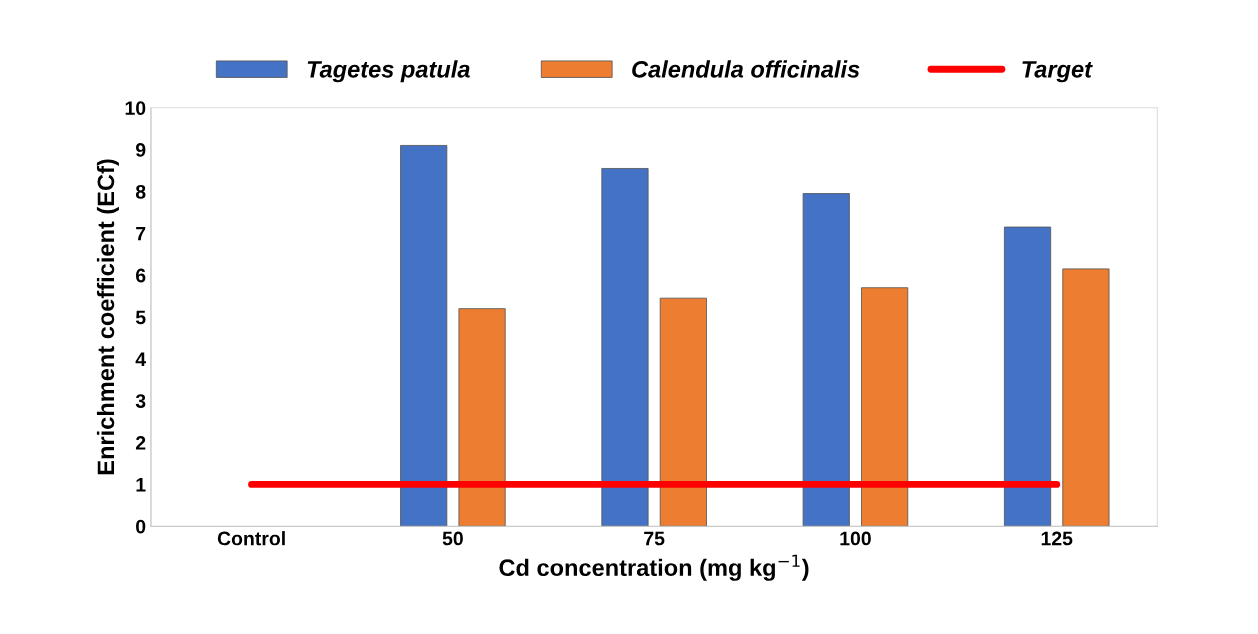 This screenshot has height=634, width=1258. I want to click on y-axis-title: Enrichment coefficient (ECf), so click(107, 317).